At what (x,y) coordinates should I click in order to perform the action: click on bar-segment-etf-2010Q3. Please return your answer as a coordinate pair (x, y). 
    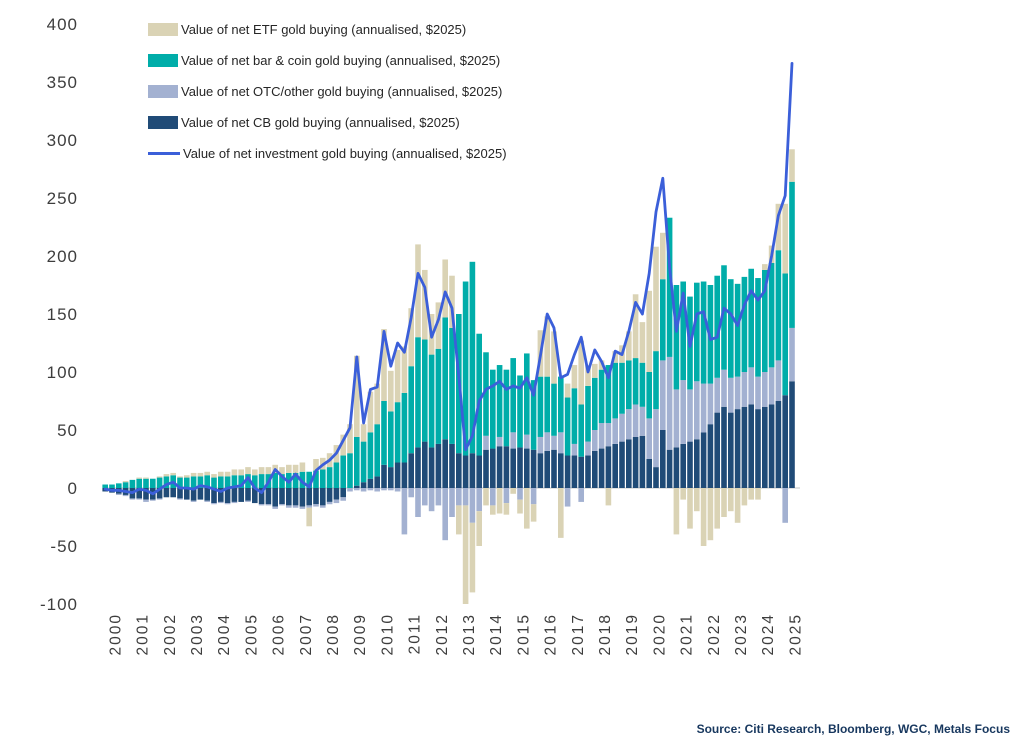
    Looking at the image, I should click on (391, 391).